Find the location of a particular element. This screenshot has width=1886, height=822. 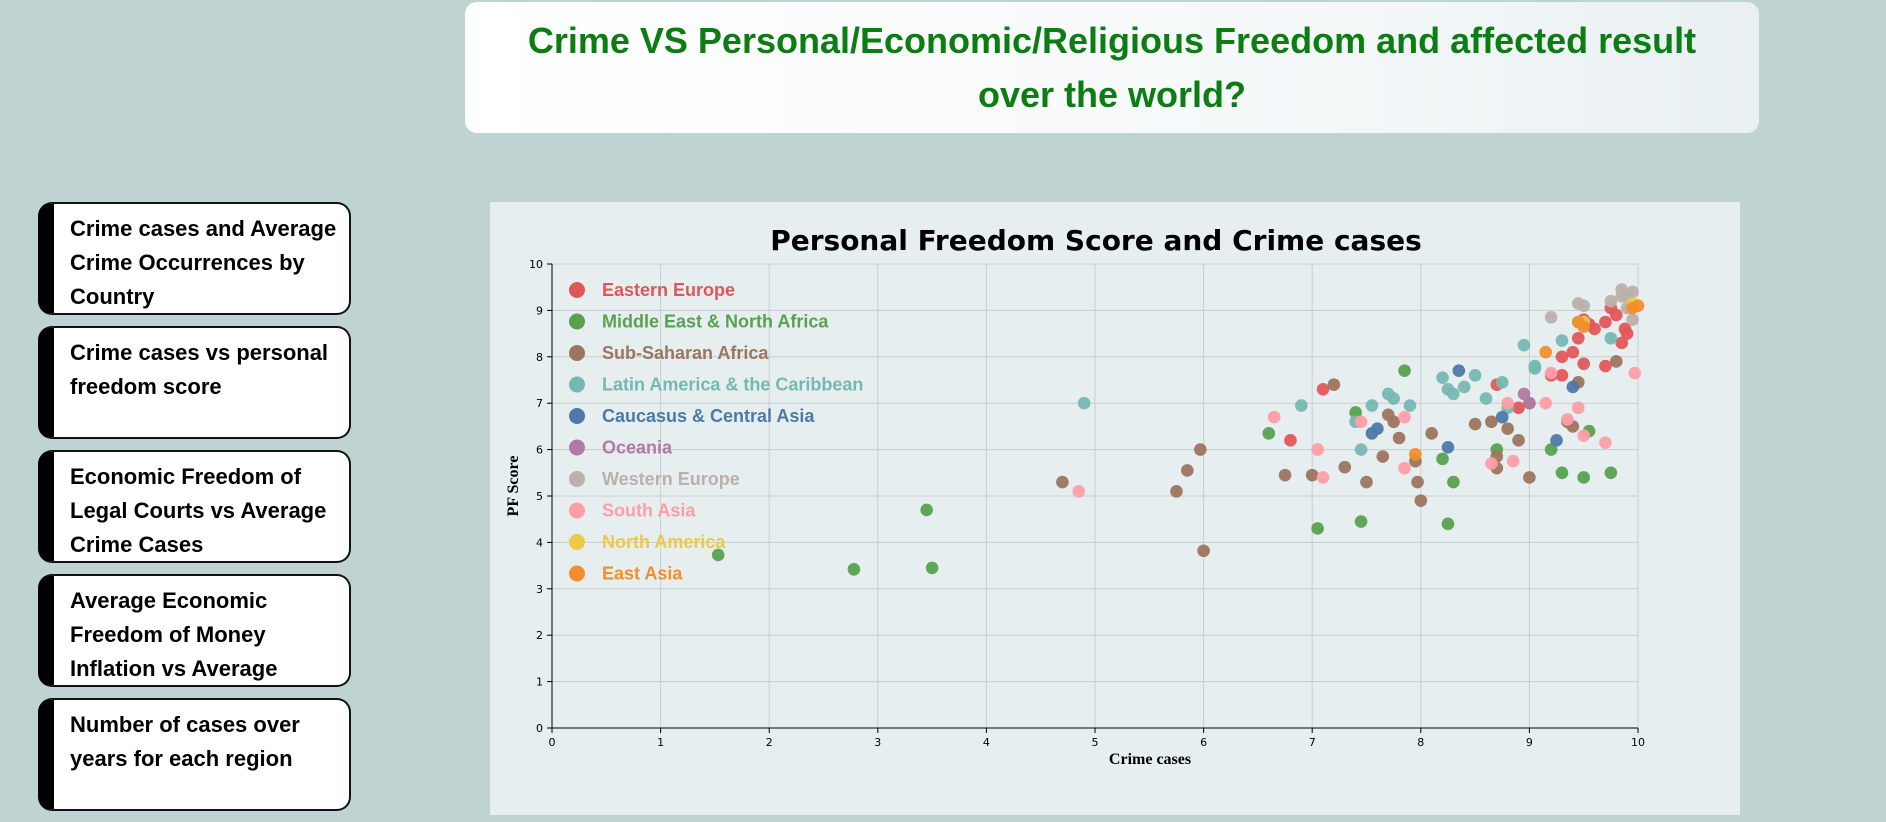

y-tick-label: 6 is located at coordinates (539, 450).